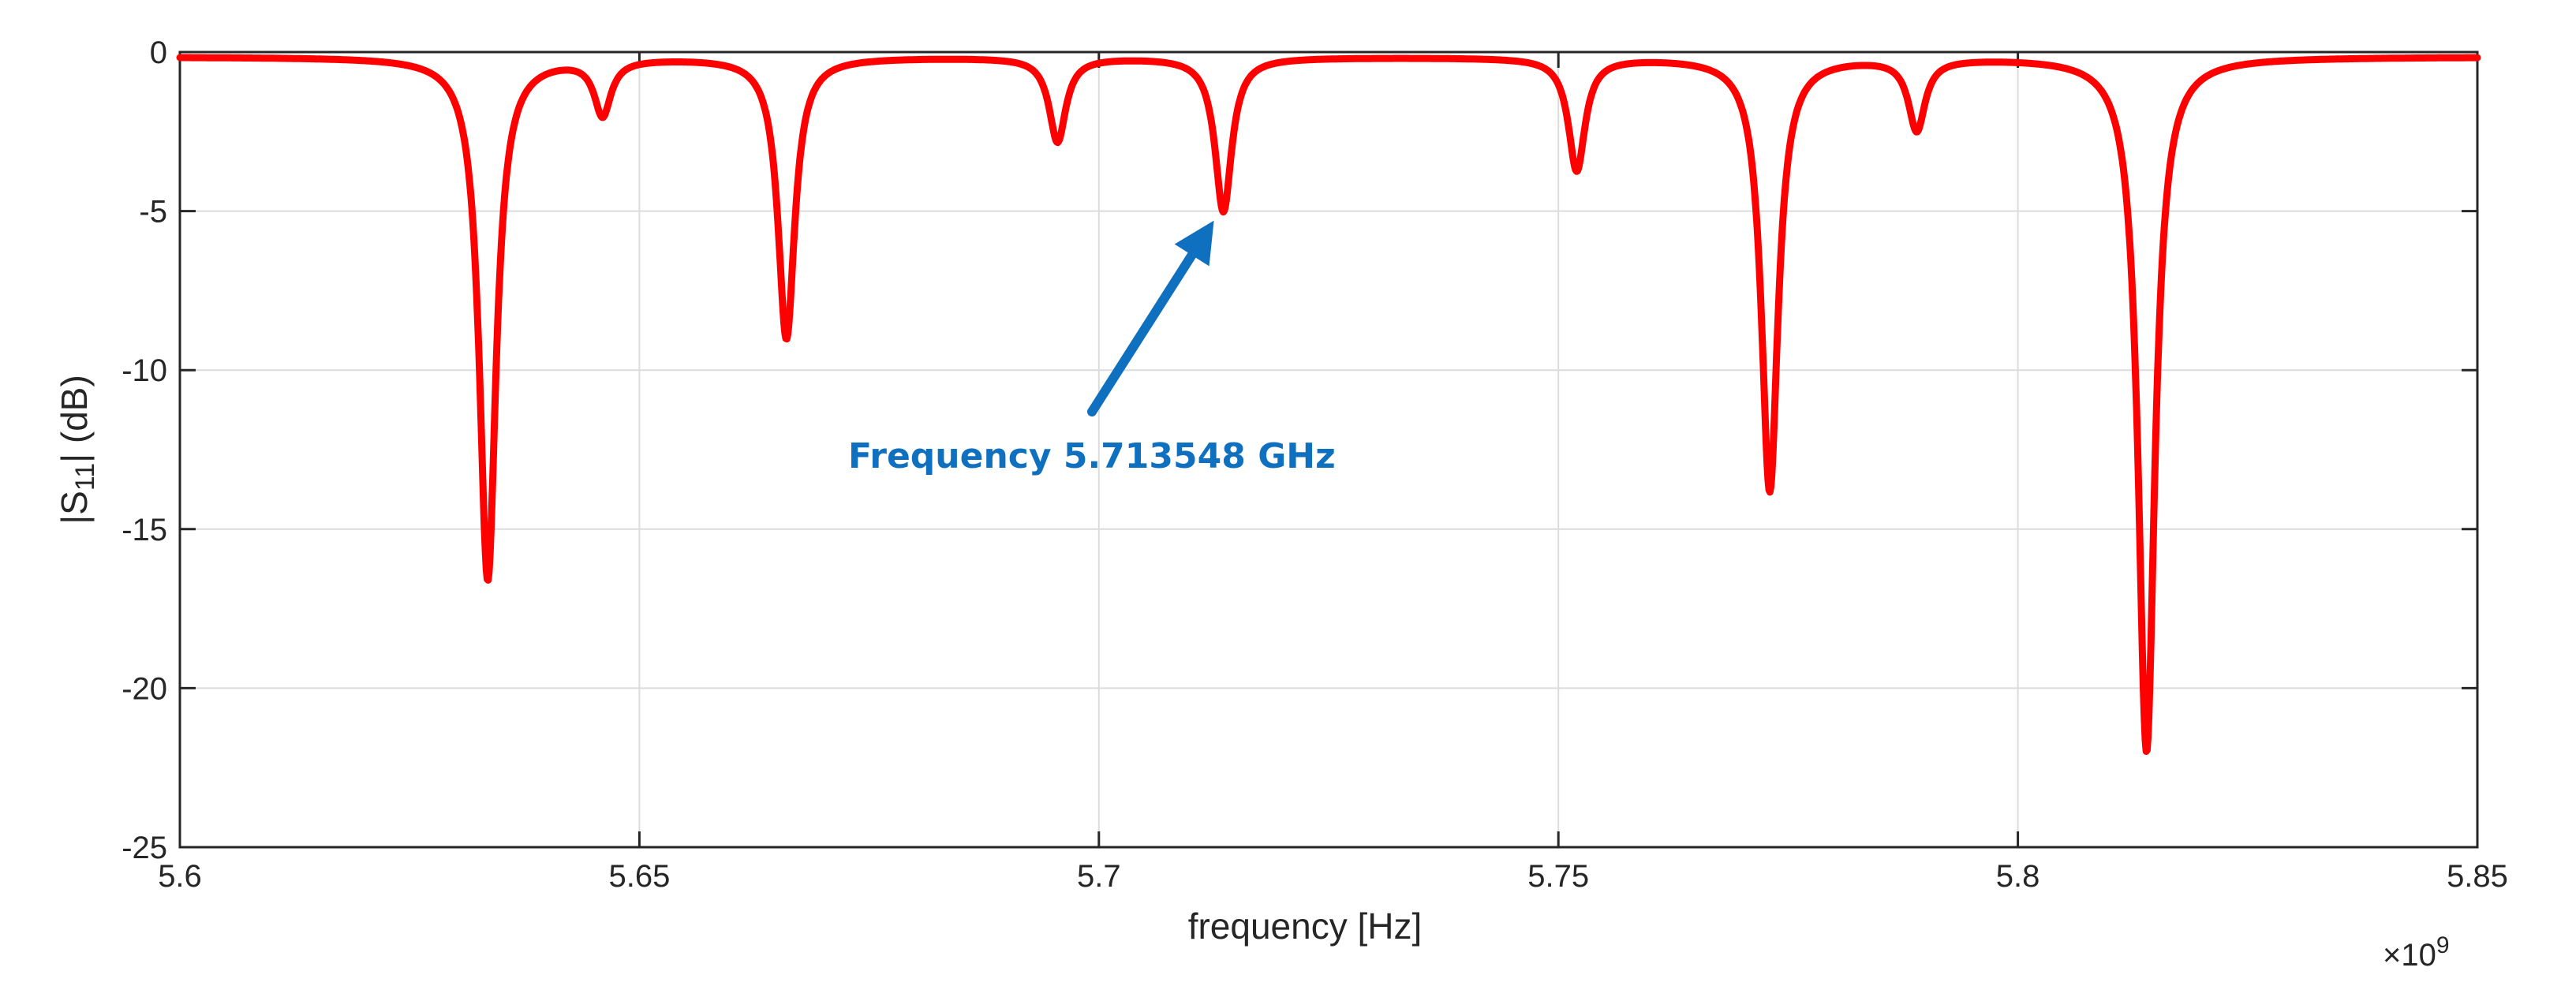 This screenshot has height=1001, width=2576. Describe the element at coordinates (1099, 876) in the screenshot. I see `x-tick-label: 5.7` at that location.